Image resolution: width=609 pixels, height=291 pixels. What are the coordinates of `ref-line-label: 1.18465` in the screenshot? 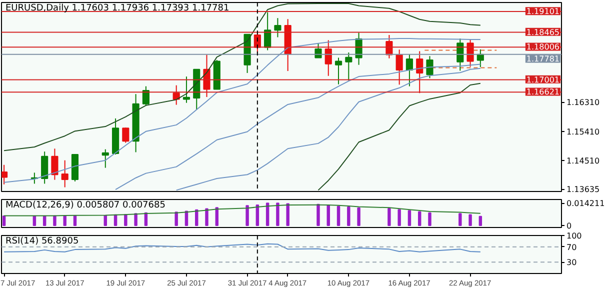 It's located at (543, 32).